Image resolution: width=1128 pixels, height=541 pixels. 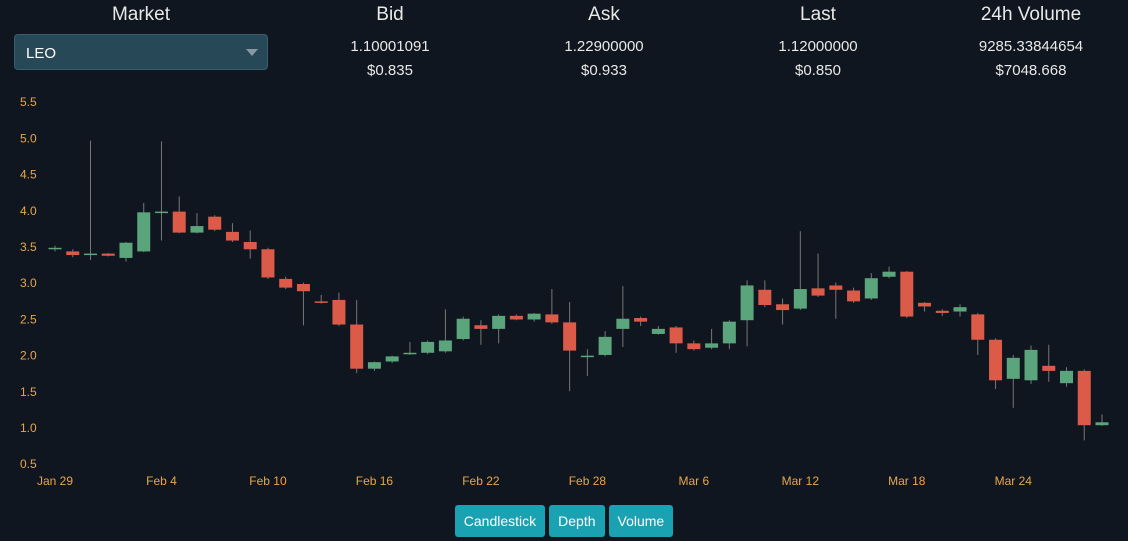 I want to click on stat-value: 9285.33844654, so click(x=1031, y=46).